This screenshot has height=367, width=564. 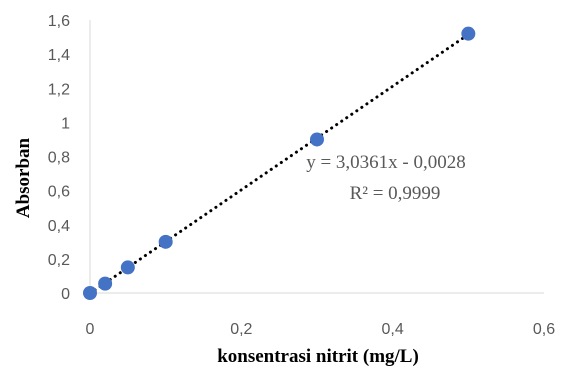 What do you see at coordinates (59, 226) in the screenshot?
I see `y-tick-label: 0,4` at bounding box center [59, 226].